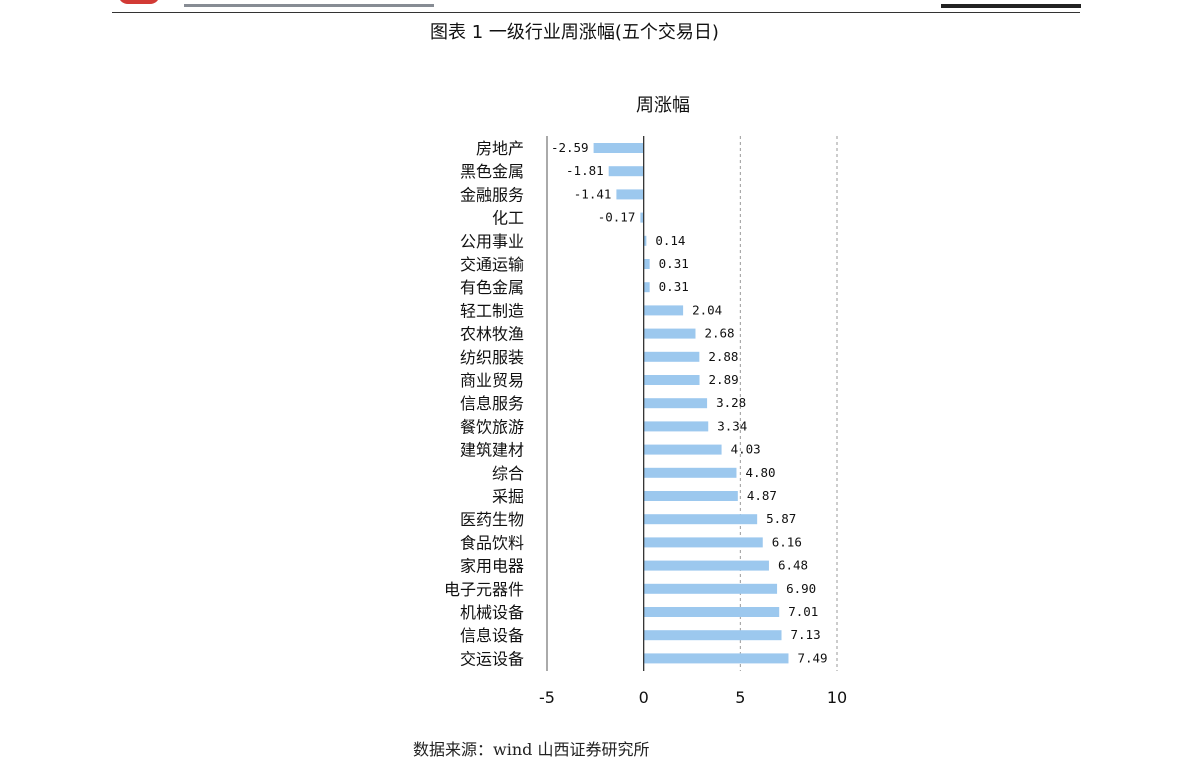  Describe the element at coordinates (492, 194) in the screenshot. I see `category-label-3: 金融服务` at that location.